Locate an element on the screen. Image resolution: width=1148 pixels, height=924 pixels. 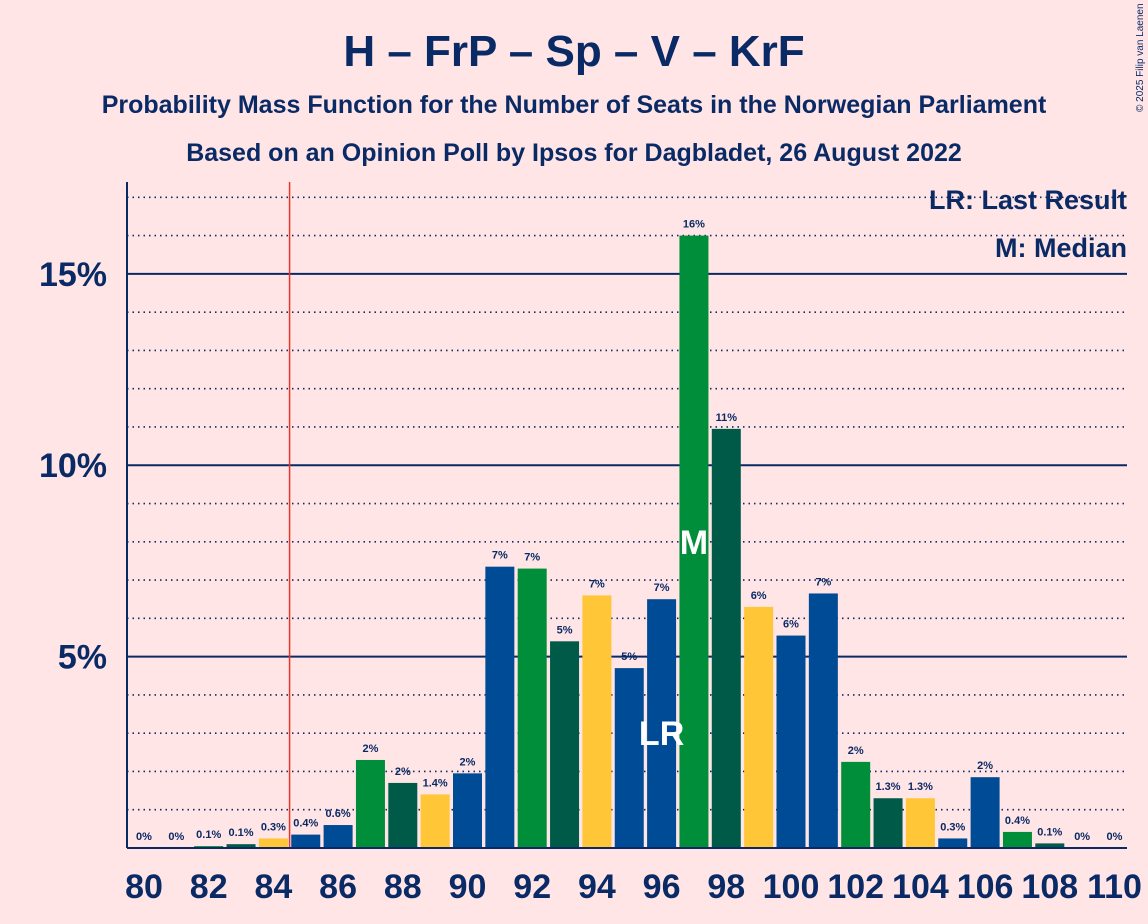
chart-title: H – FrP – Sp – V – KrF is located at coordinates (573, 51).